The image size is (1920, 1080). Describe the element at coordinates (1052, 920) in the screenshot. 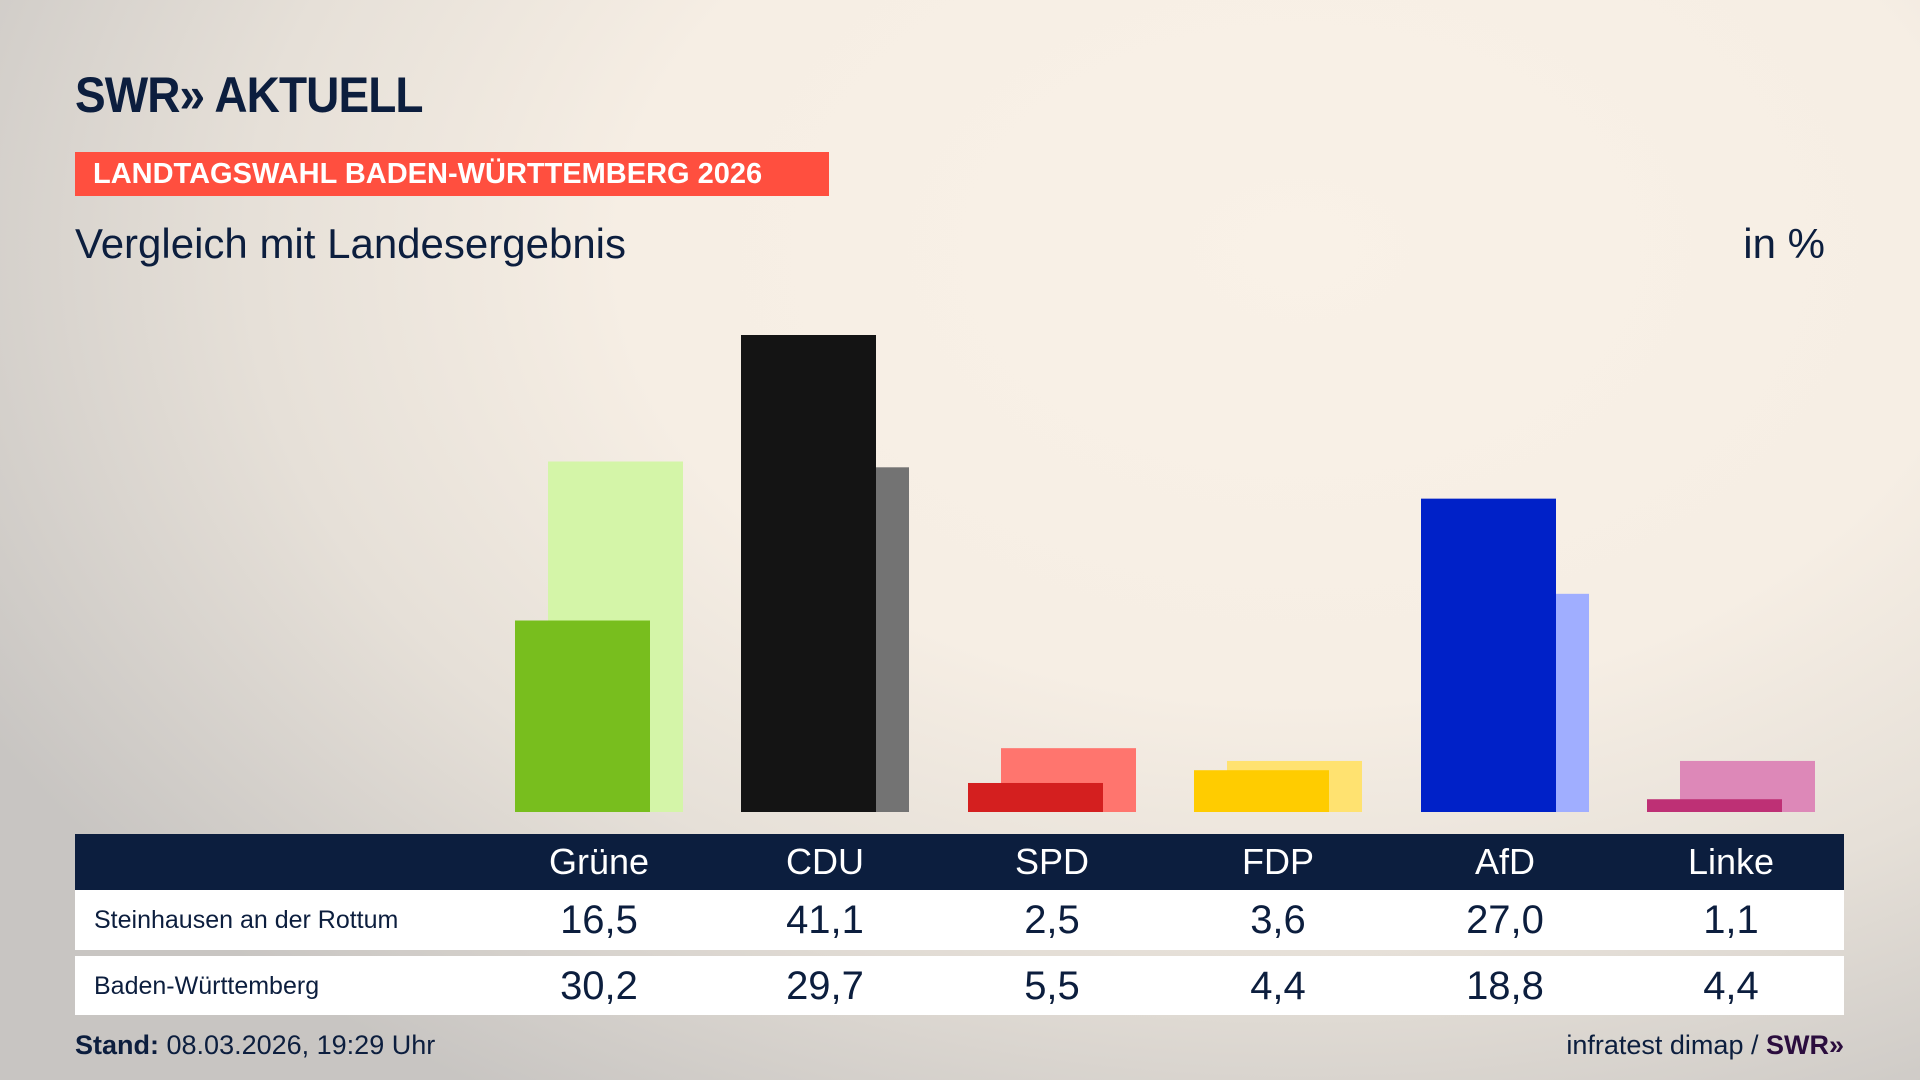

I see `value-cell: 2,5` at that location.